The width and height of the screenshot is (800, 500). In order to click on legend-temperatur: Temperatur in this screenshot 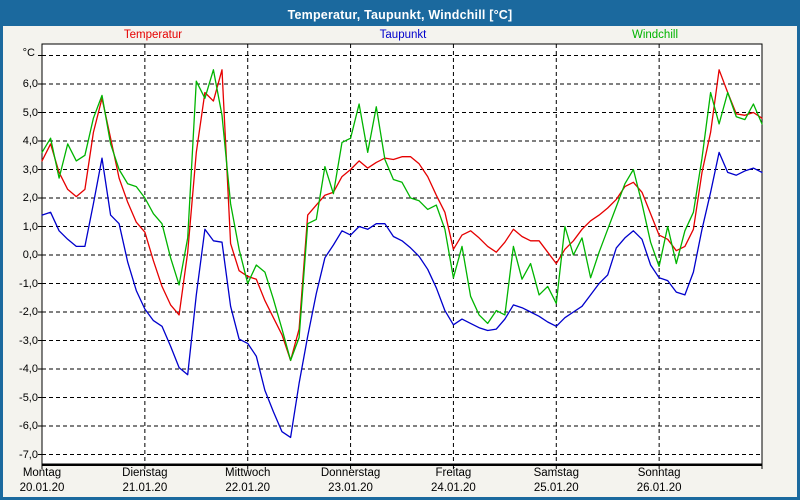, I will do `click(153, 35)`.